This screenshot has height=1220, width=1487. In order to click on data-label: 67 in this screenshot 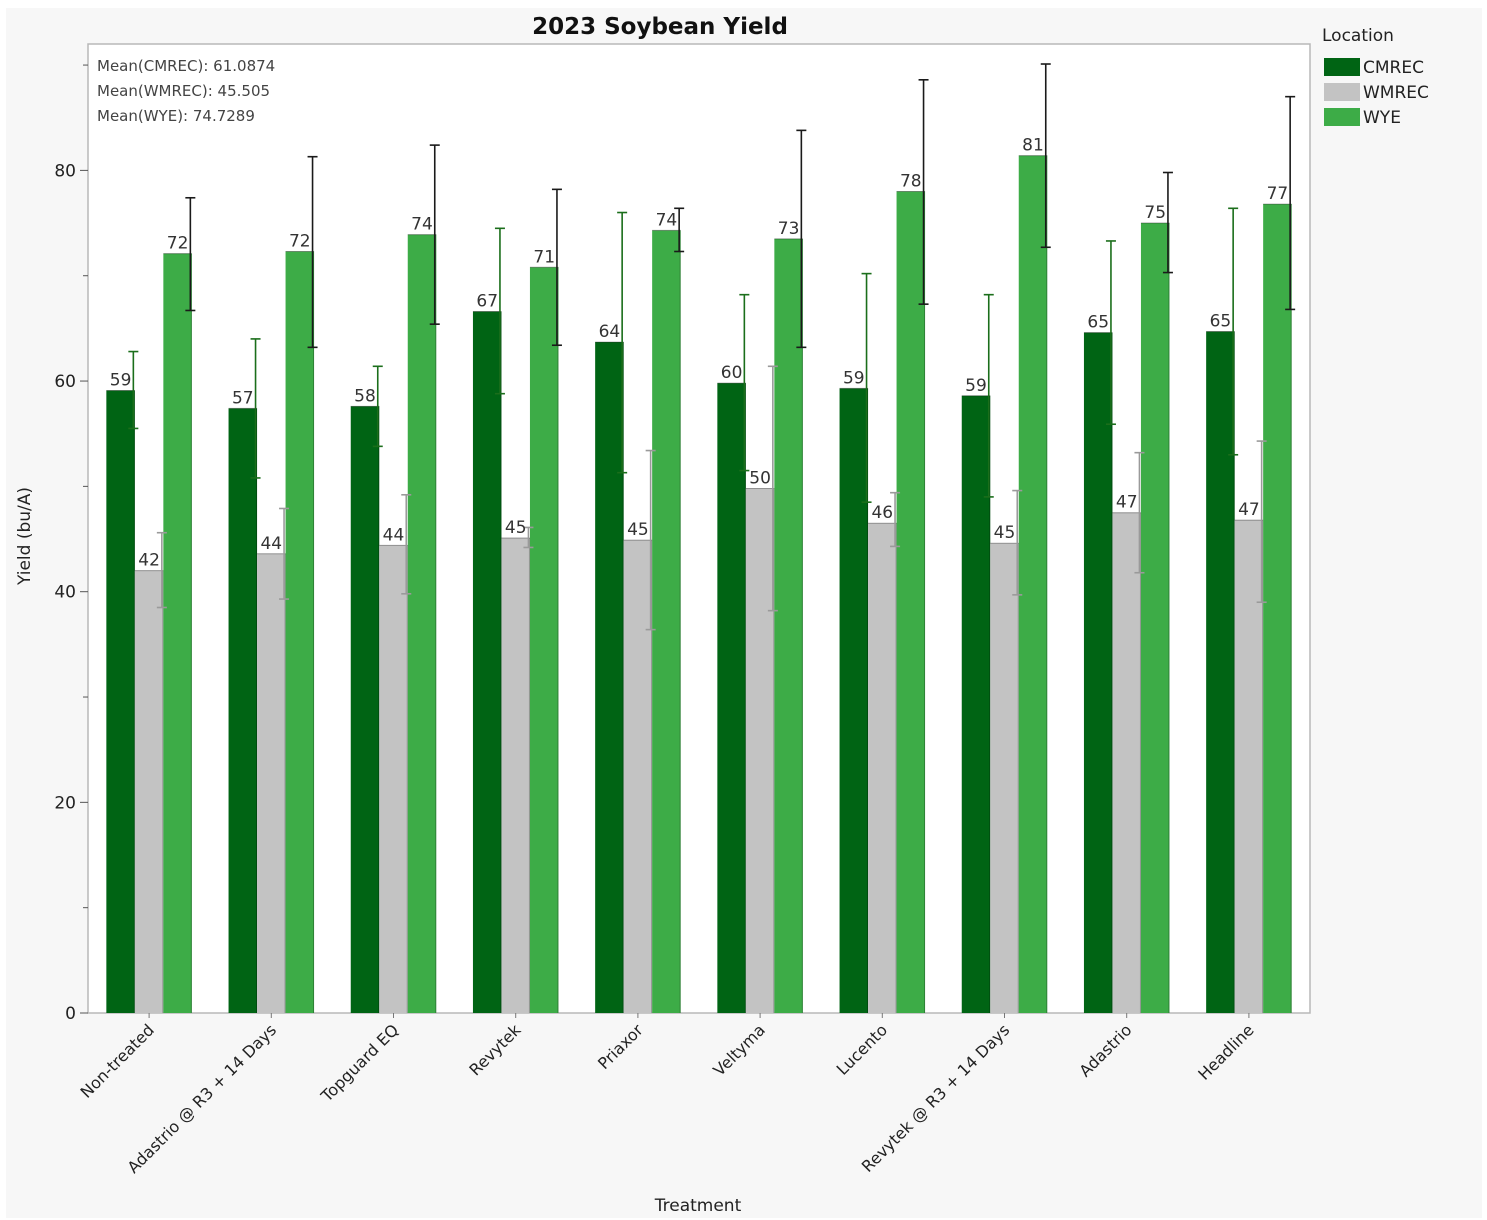, I will do `click(487, 302)`.